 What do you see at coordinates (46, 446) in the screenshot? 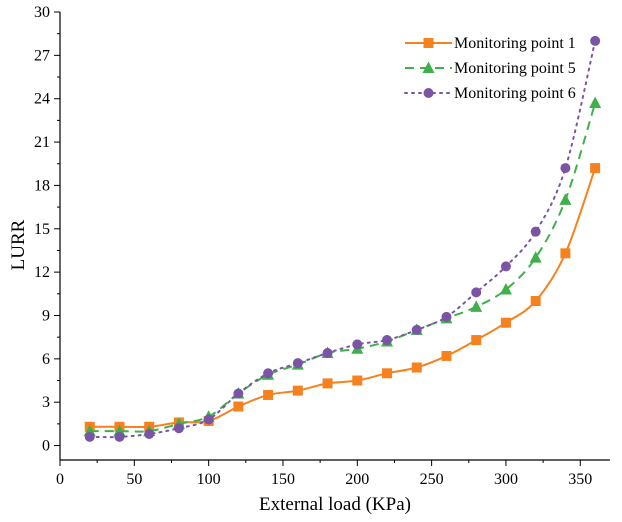
I see `y-tick-label: 0` at bounding box center [46, 446].